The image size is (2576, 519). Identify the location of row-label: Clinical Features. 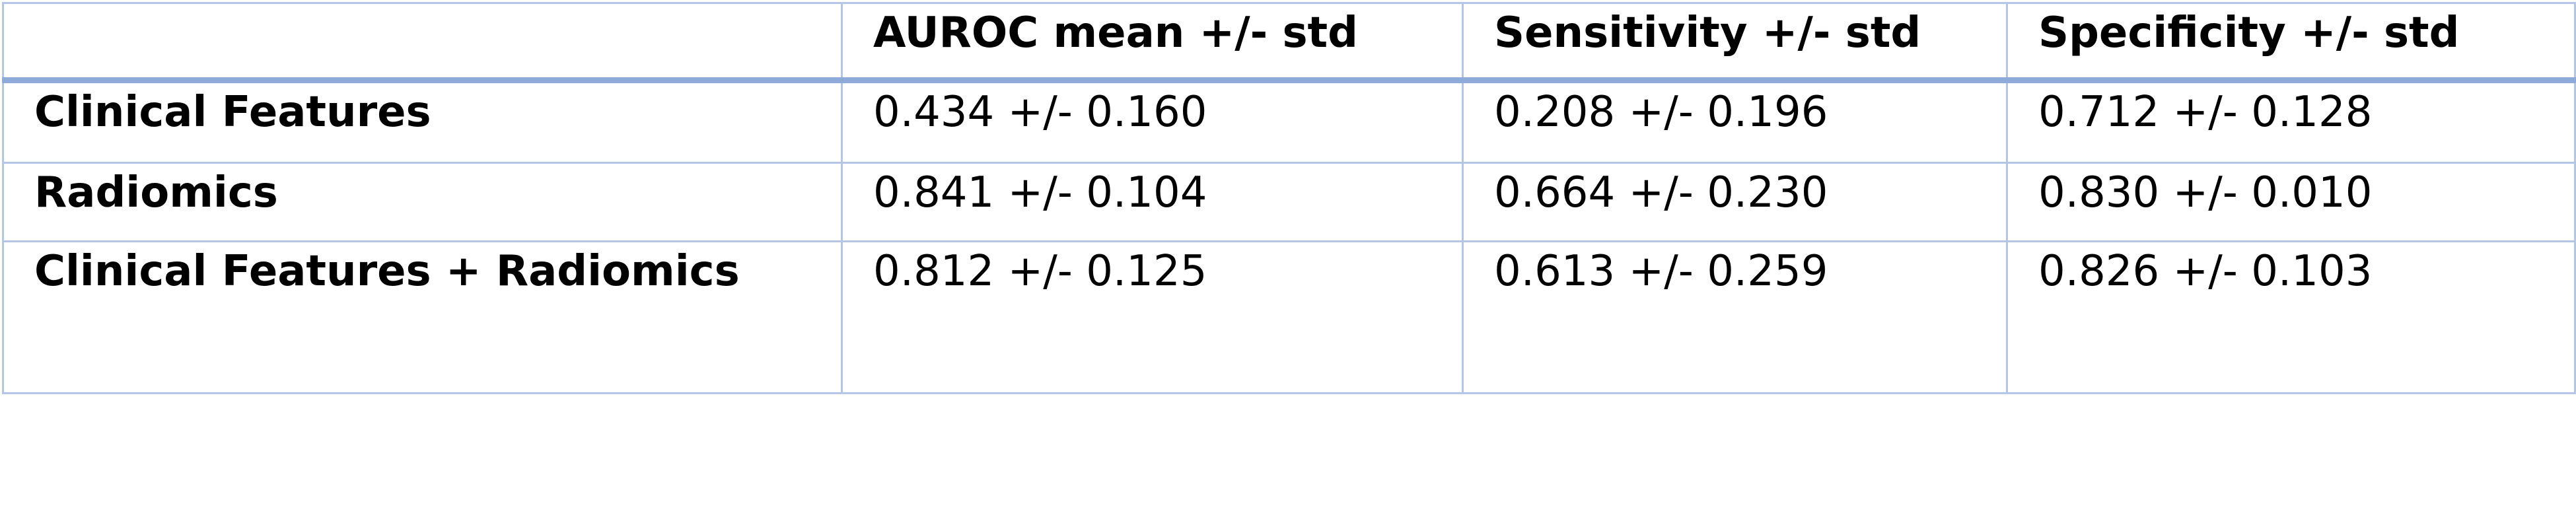
(422, 122).